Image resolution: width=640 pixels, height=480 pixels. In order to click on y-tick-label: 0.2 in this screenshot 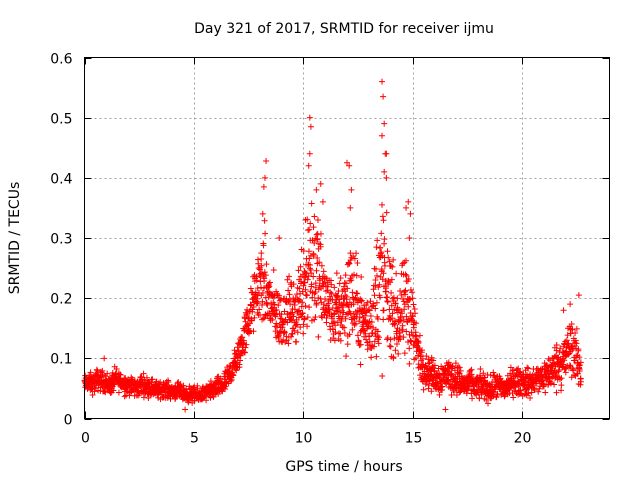, I will do `click(61, 300)`.